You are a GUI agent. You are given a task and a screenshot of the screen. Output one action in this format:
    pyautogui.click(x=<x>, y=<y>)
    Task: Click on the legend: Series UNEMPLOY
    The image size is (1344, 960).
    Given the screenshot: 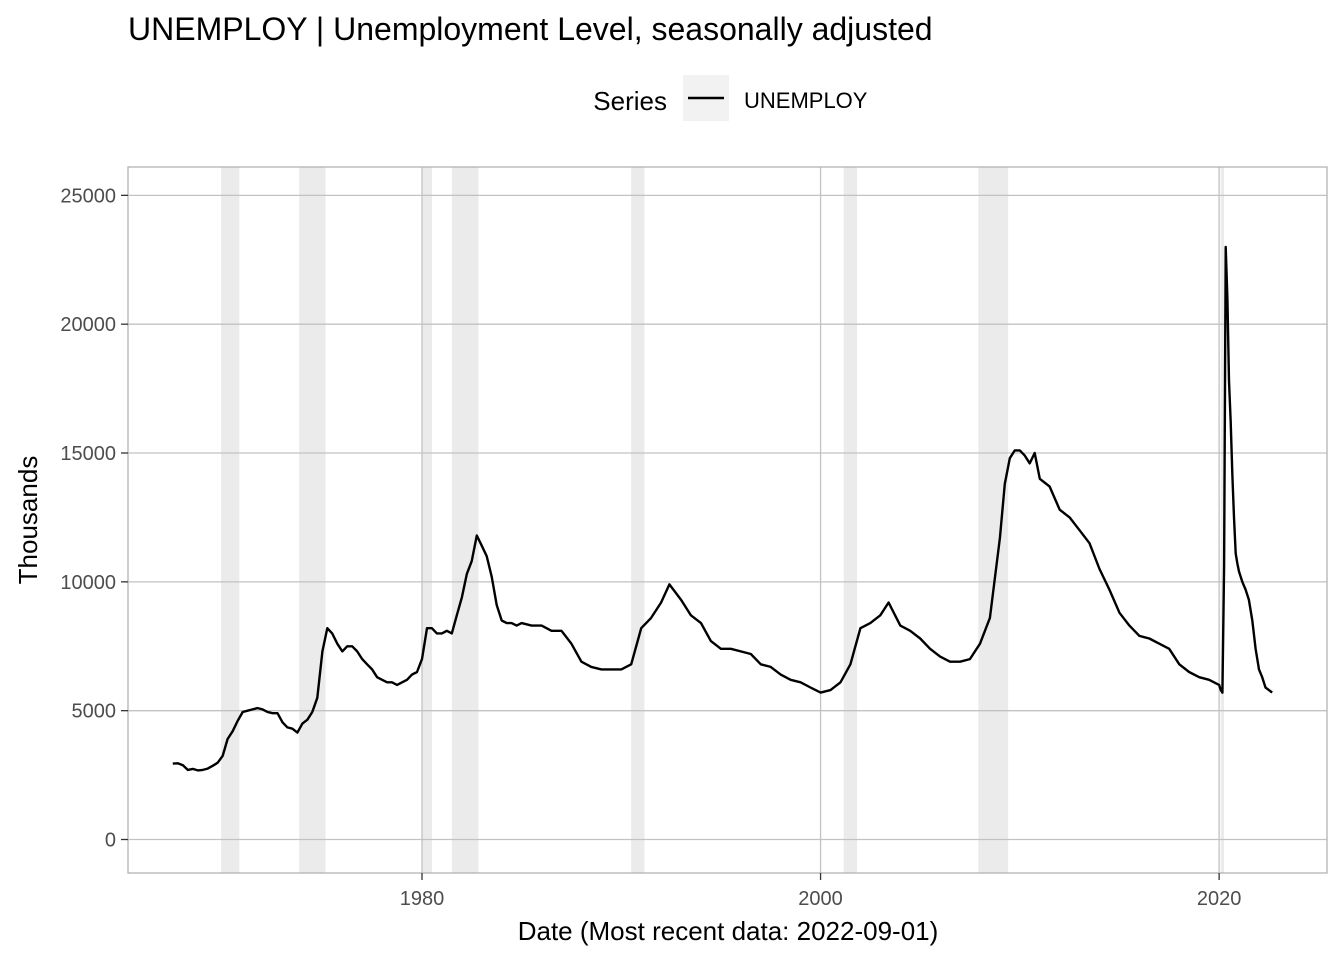 What is the action you would take?
    pyautogui.click(x=730, y=98)
    